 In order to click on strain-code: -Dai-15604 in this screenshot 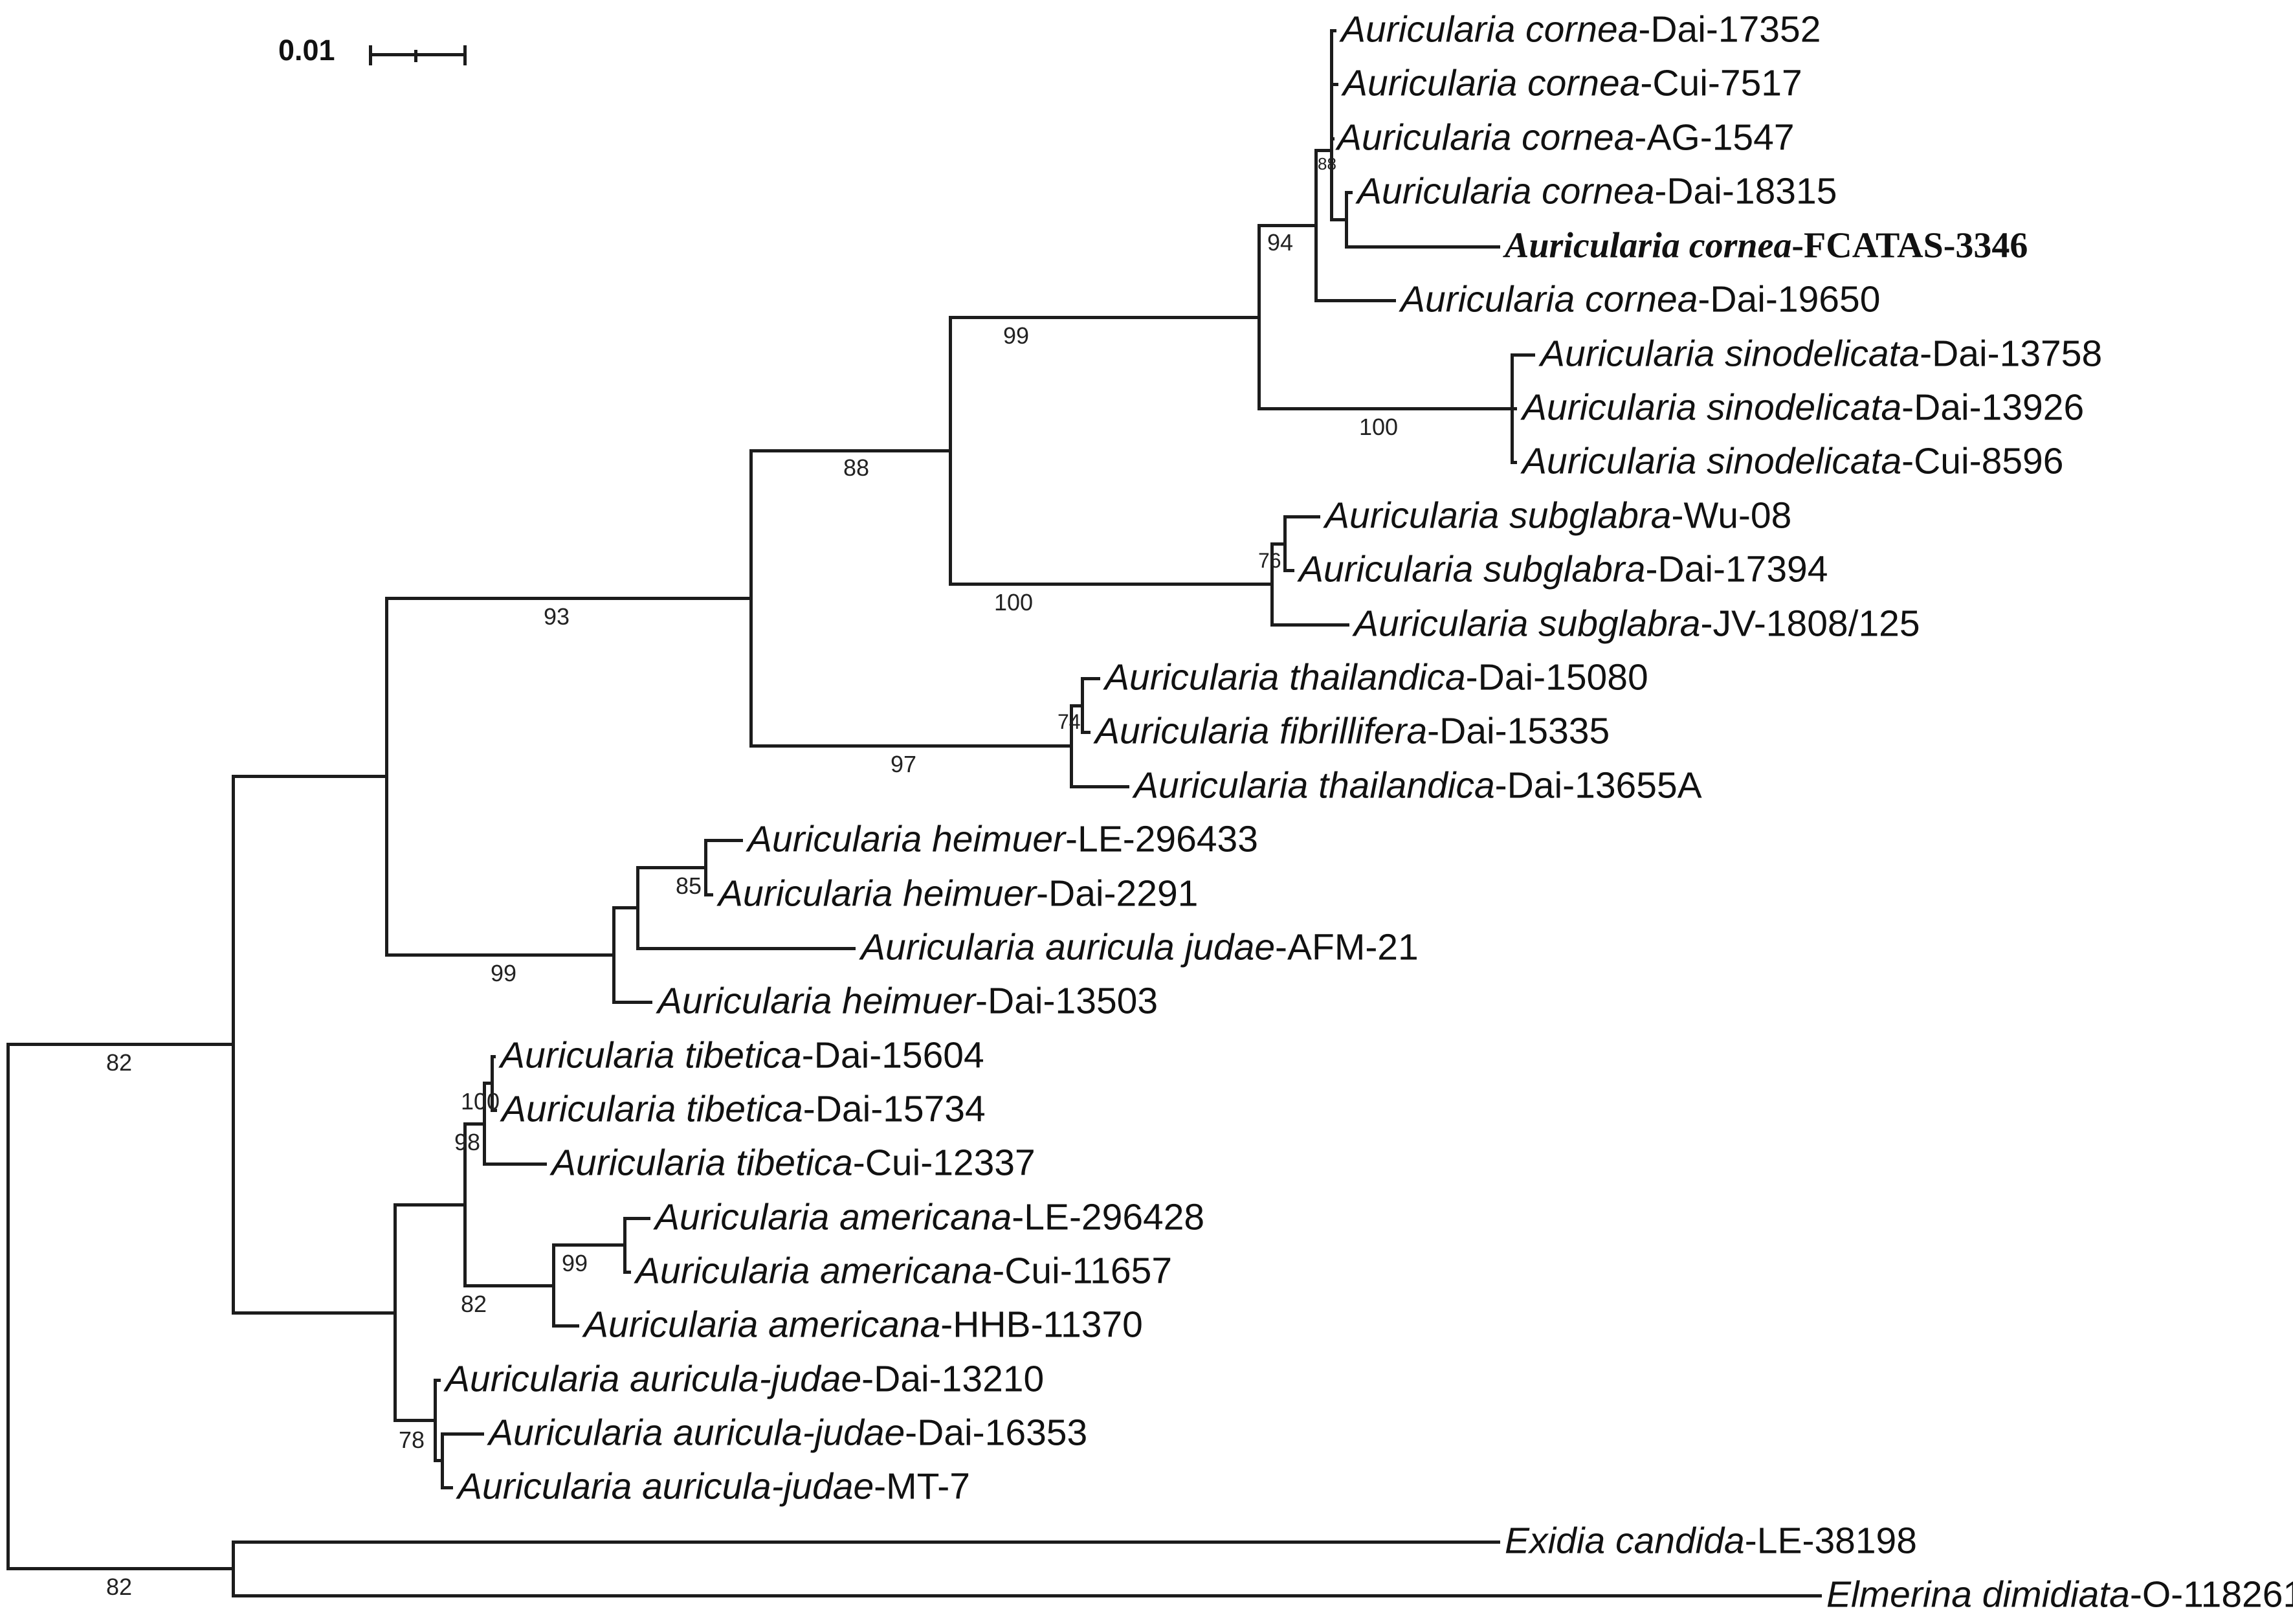, I will do `click(892, 1055)`.